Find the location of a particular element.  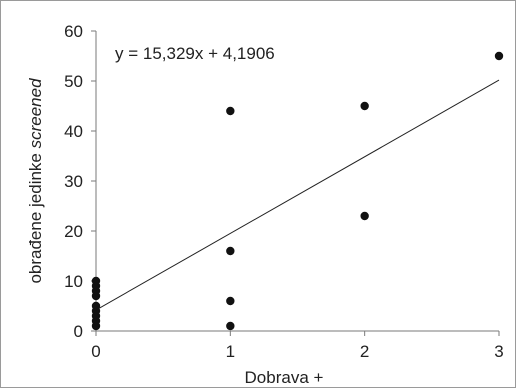

y-tick-label: 50 is located at coordinates (73, 81).